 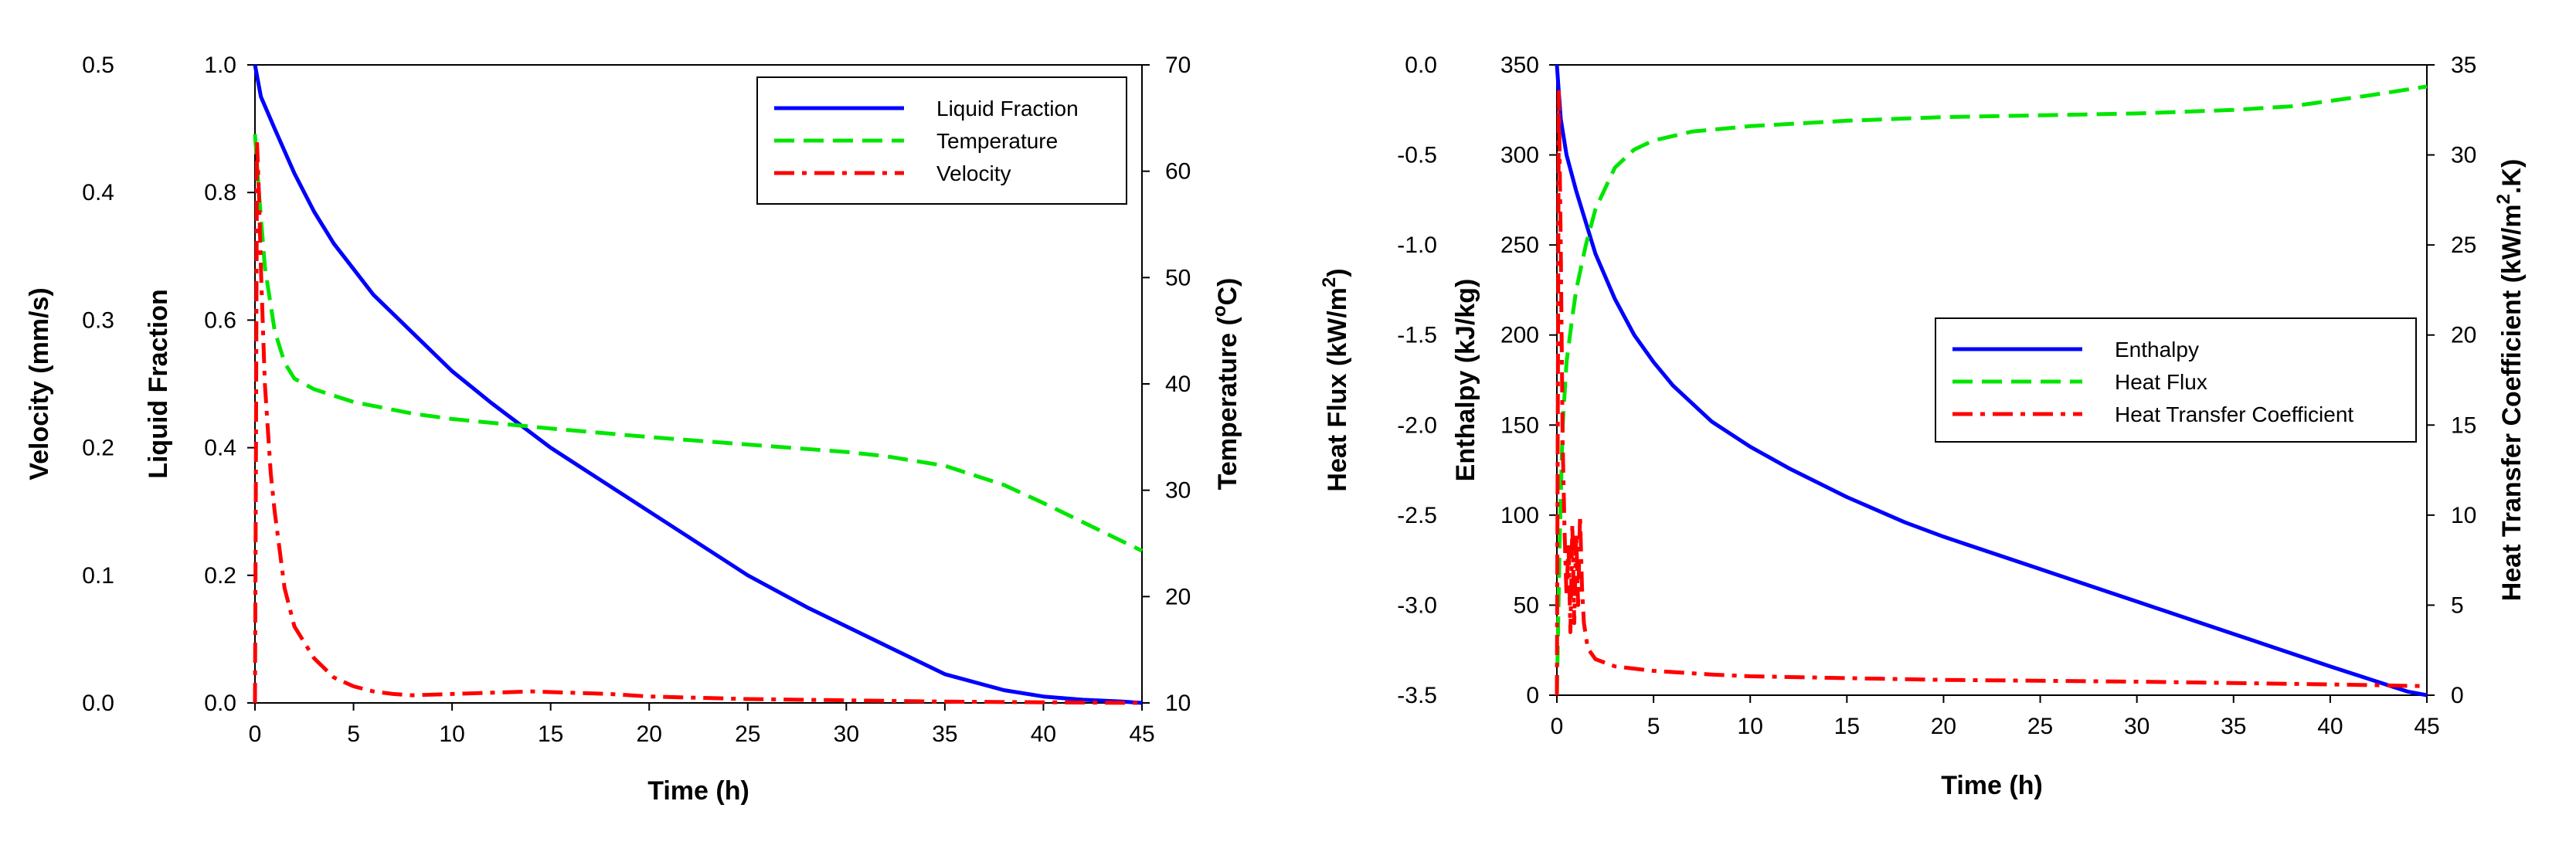 I want to click on right-tick-label: 25, so click(x=2463, y=246).